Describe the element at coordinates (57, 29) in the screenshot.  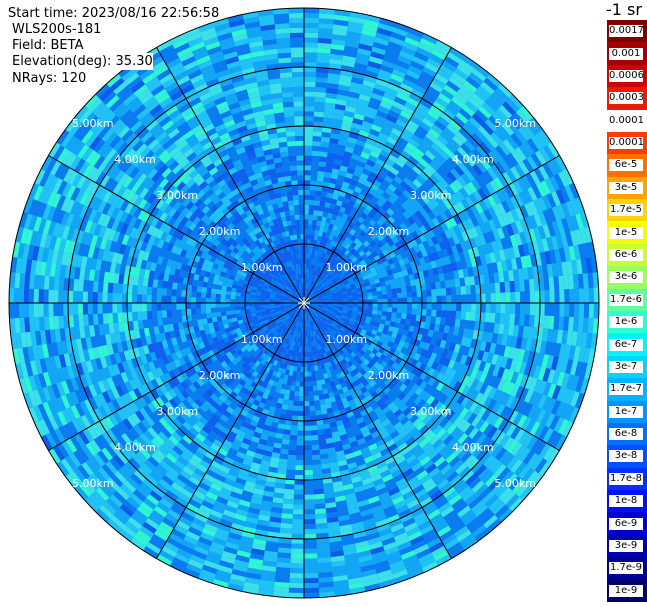
I see `device-label: WLS200s-181` at that location.